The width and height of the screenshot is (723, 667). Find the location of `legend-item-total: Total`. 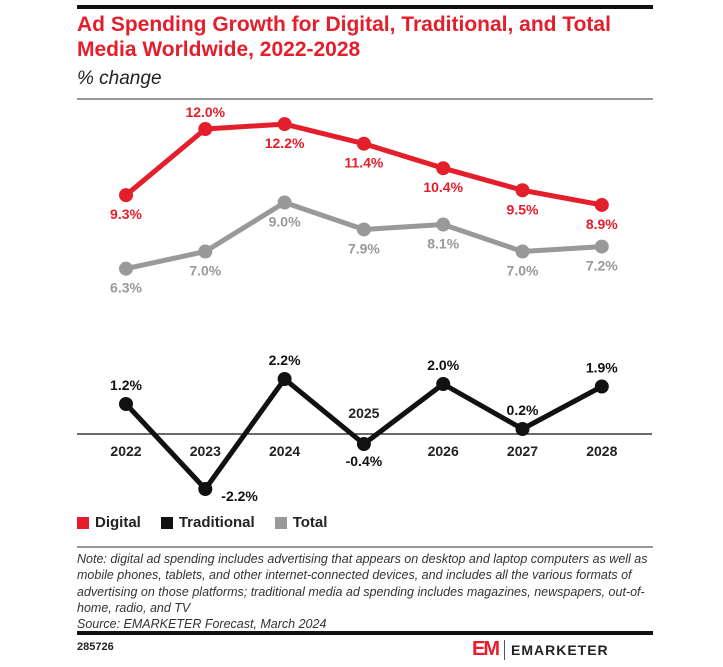

legend-item-total: Total is located at coordinates (301, 522).